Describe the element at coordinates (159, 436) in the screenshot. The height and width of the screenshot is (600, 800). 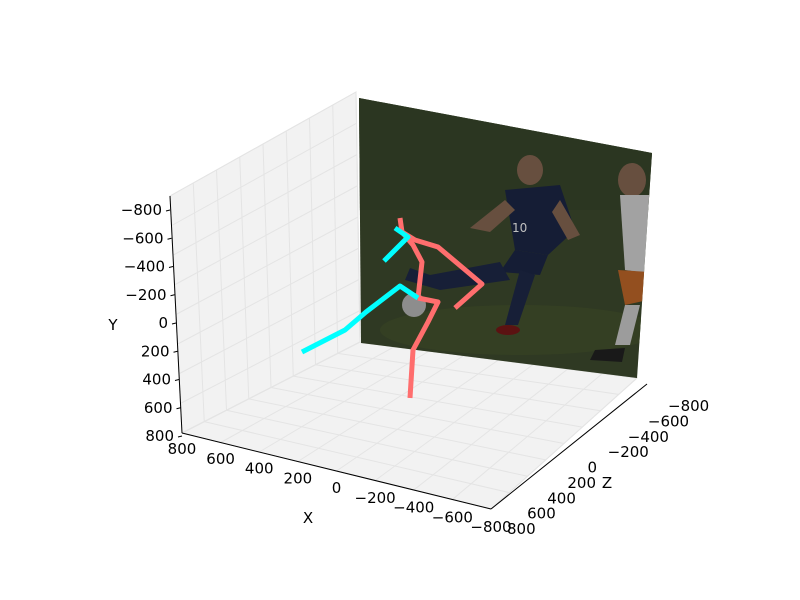
I see `y-axis-tick-label: 800` at that location.